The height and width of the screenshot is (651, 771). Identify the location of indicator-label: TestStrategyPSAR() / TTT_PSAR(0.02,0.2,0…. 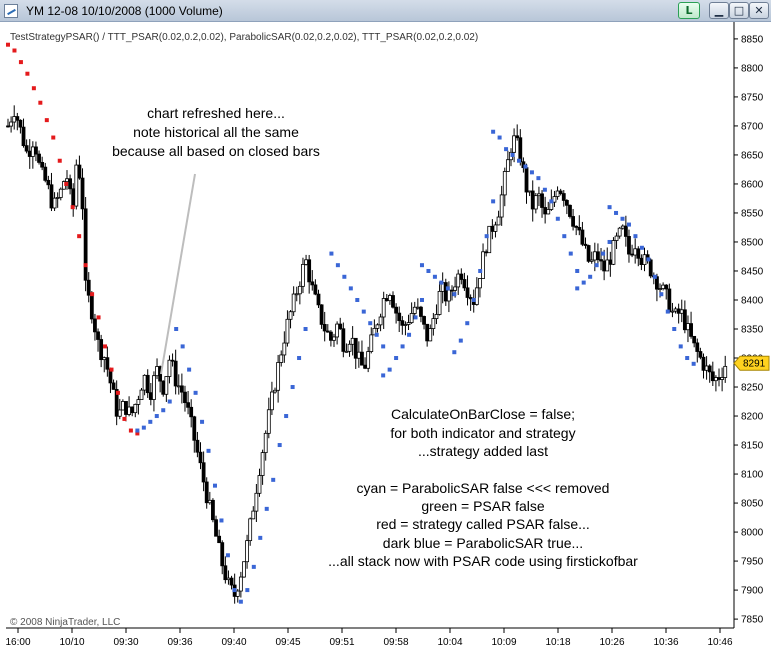
(244, 37).